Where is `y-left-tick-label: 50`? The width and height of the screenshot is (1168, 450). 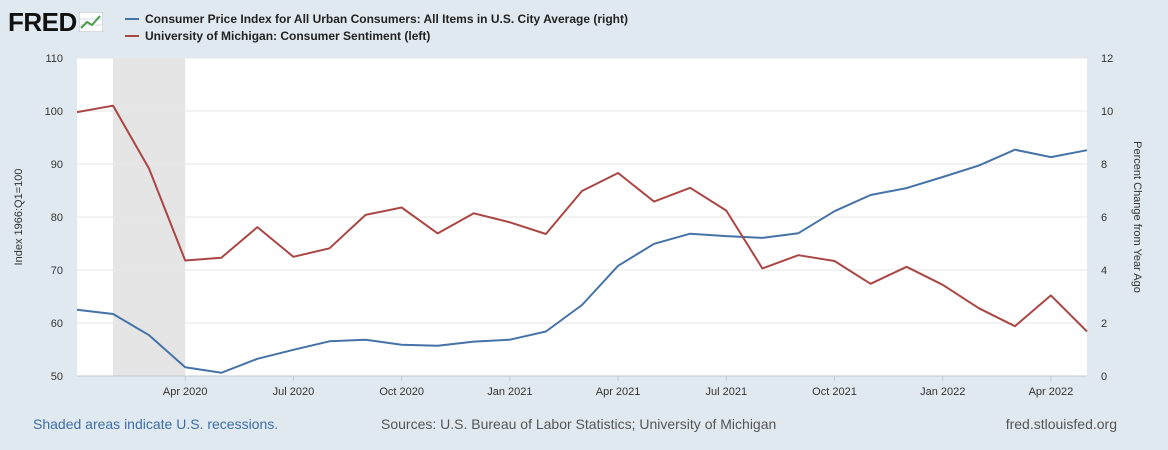 y-left-tick-label: 50 is located at coordinates (57, 377).